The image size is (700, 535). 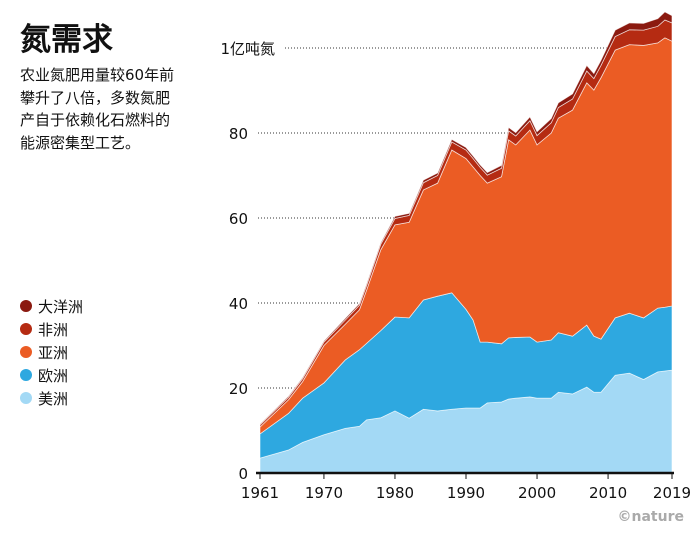 What do you see at coordinates (97, 75) in the screenshot?
I see `subtitle-line: 农业氮肥用量较60年前` at bounding box center [97, 75].